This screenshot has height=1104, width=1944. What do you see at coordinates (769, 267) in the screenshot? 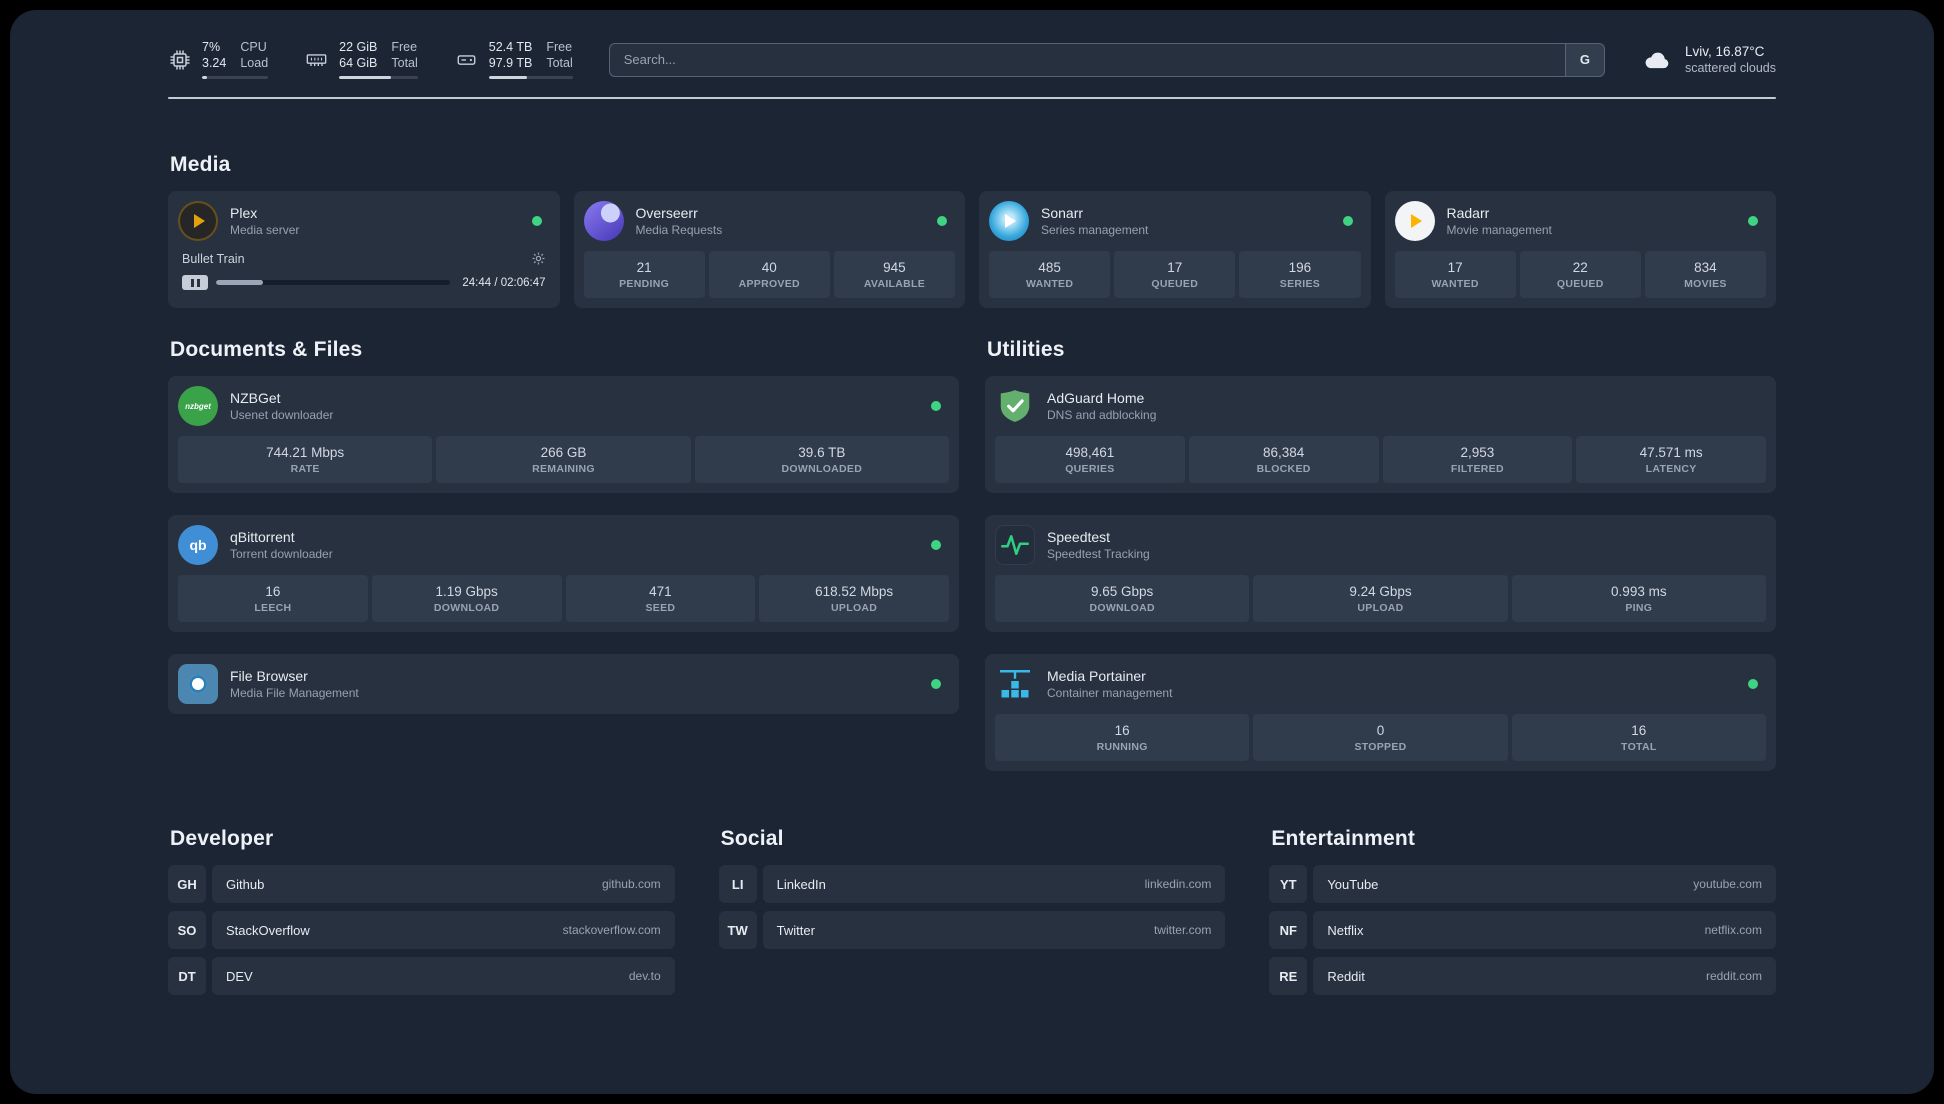
I see `stat-value: 40` at bounding box center [769, 267].